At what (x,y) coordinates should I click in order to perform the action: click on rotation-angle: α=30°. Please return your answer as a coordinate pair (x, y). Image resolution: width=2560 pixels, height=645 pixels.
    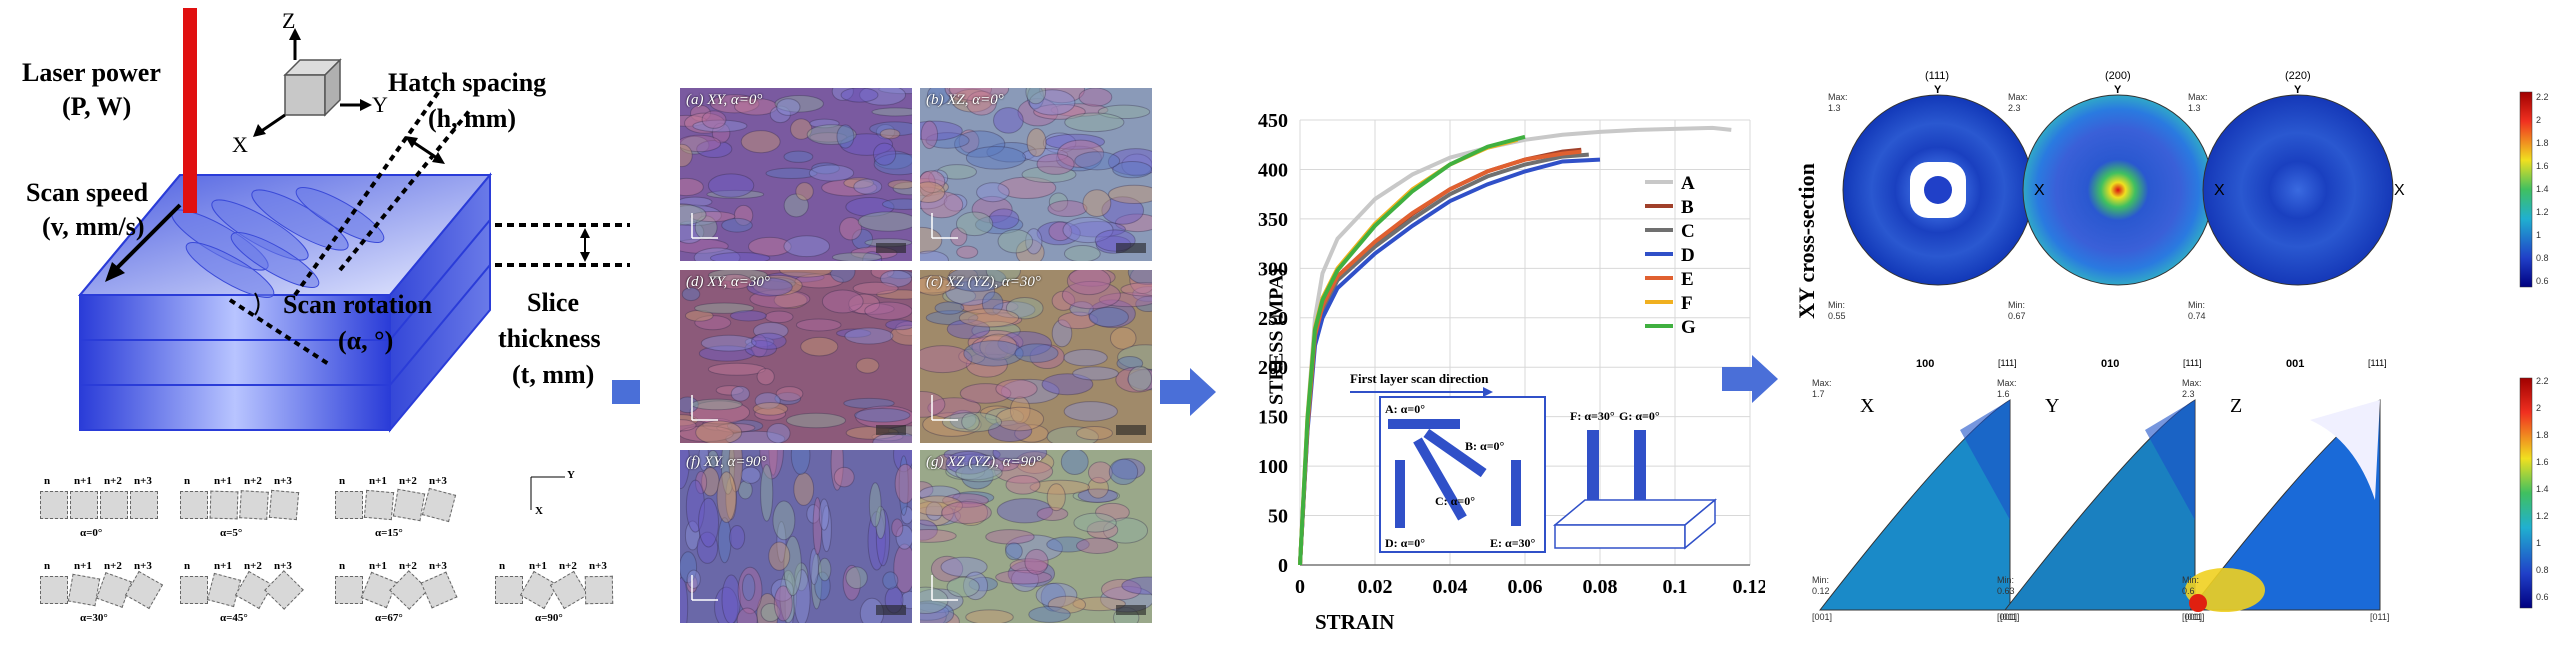
    Looking at the image, I should click on (94, 618).